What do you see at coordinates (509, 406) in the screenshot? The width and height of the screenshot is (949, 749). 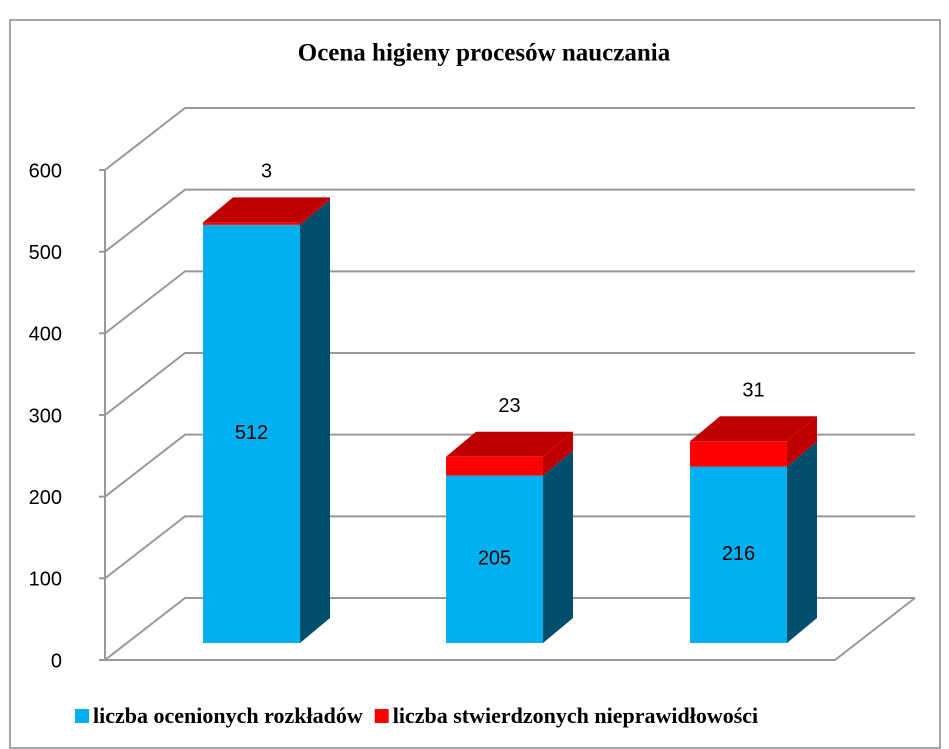 I see `value-label: 23` at bounding box center [509, 406].